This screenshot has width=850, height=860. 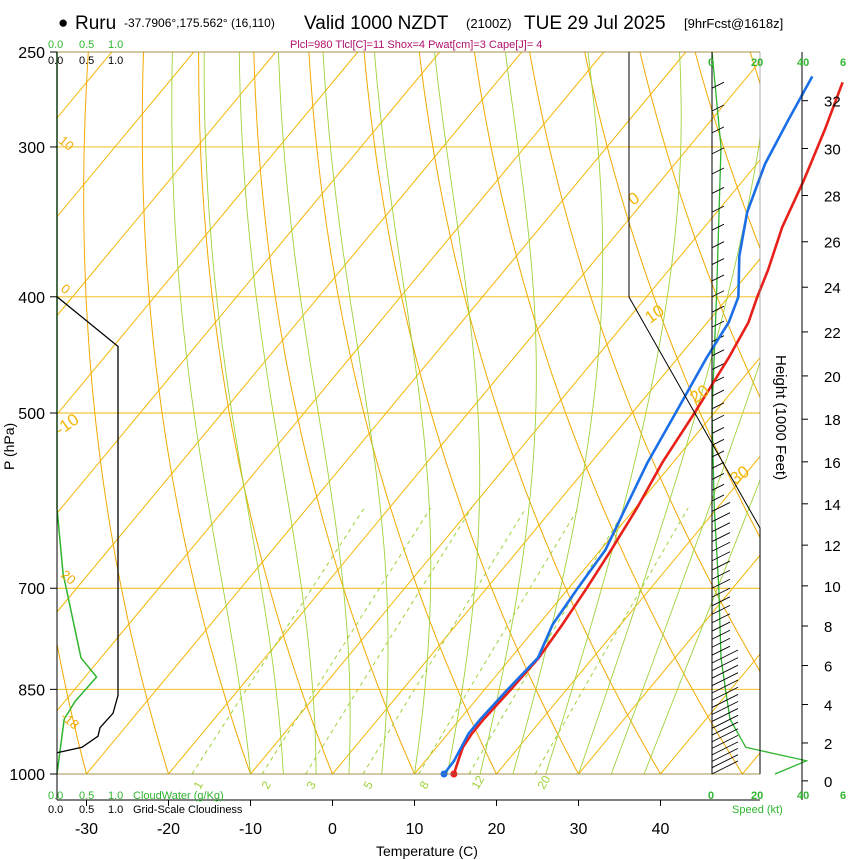 What do you see at coordinates (311, 784) in the screenshot?
I see `mixing-ratio-label: 3` at bounding box center [311, 784].